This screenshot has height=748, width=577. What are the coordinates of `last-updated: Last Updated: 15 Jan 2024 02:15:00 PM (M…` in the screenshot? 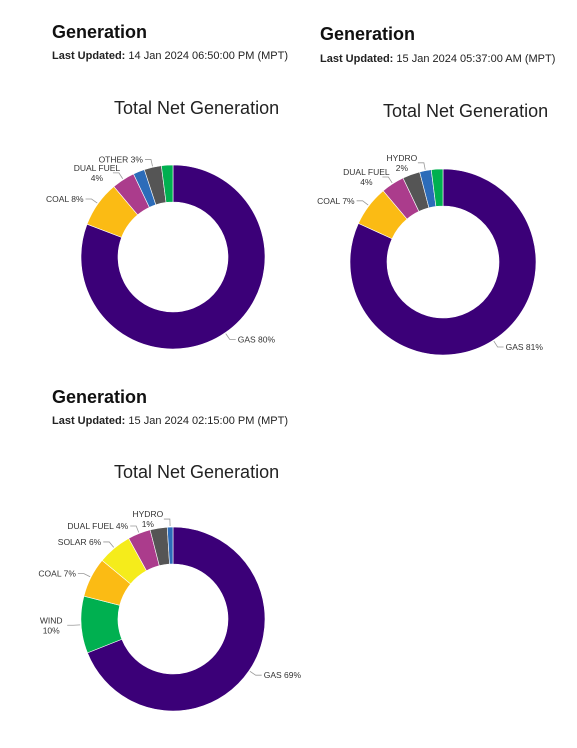 It's located at (170, 421).